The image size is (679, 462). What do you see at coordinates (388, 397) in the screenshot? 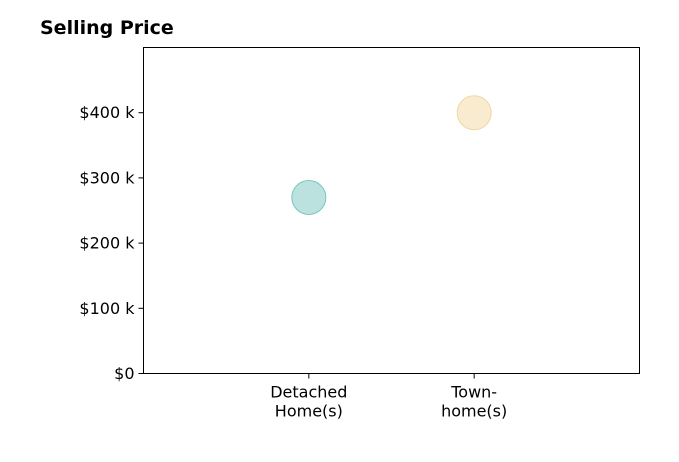
I see `x-axis: Detached Home(s) Town-home(s)` at bounding box center [388, 397].